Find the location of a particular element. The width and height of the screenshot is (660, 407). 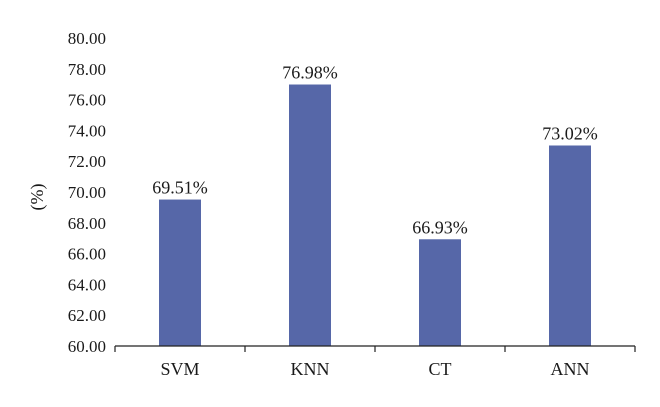

y-tick-label: 70.00 is located at coordinates (87, 192).